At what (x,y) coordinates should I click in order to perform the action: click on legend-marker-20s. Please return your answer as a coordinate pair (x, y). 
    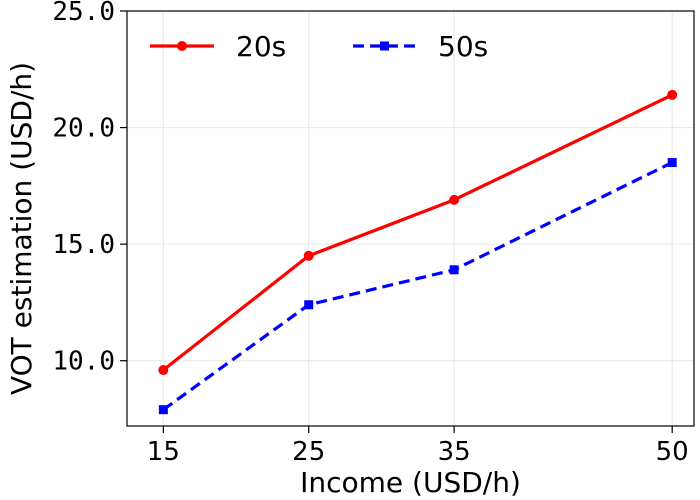
    Looking at the image, I should click on (182, 46).